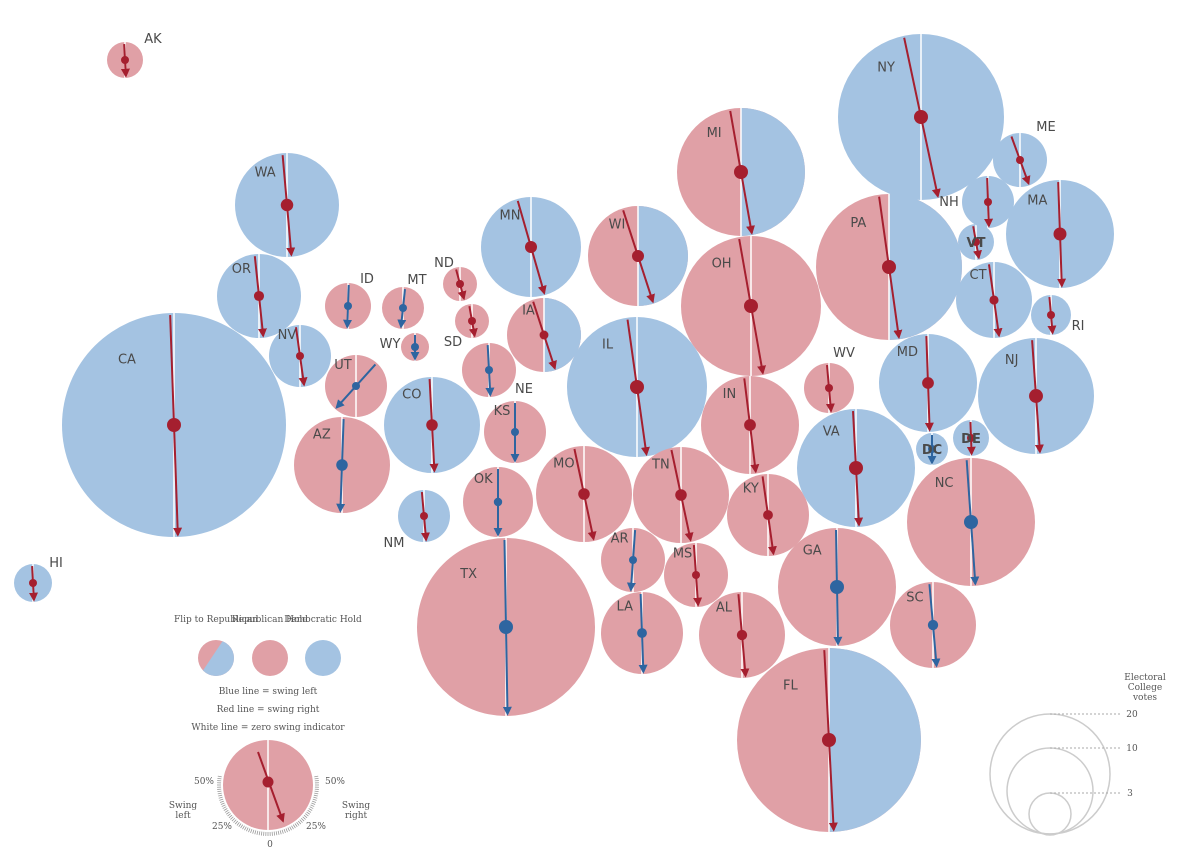 The height and width of the screenshot is (860, 1200). Describe the element at coordinates (949, 202) in the screenshot. I see `state-label: NH` at that location.